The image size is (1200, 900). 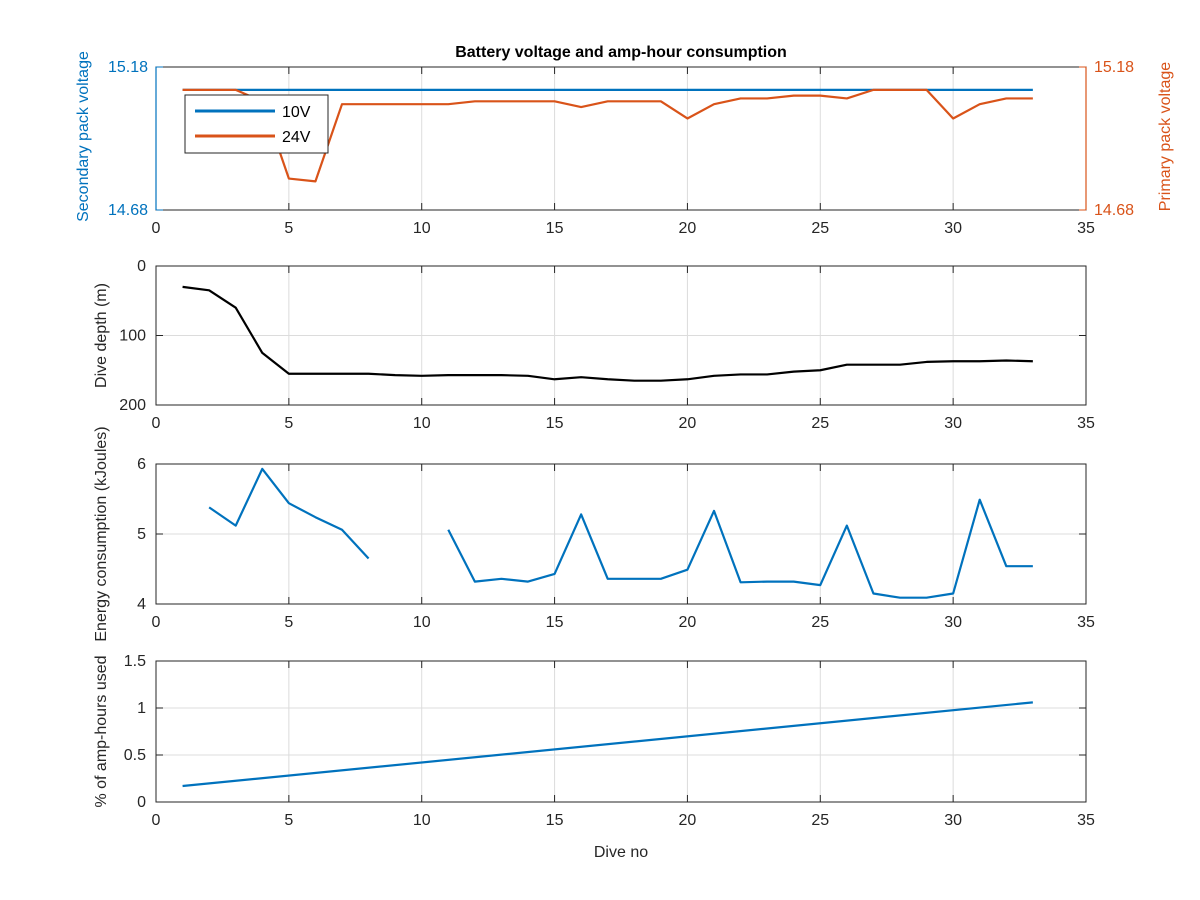 What do you see at coordinates (1114, 210) in the screenshot?
I see `y-tick-label-right: 14.68` at bounding box center [1114, 210].